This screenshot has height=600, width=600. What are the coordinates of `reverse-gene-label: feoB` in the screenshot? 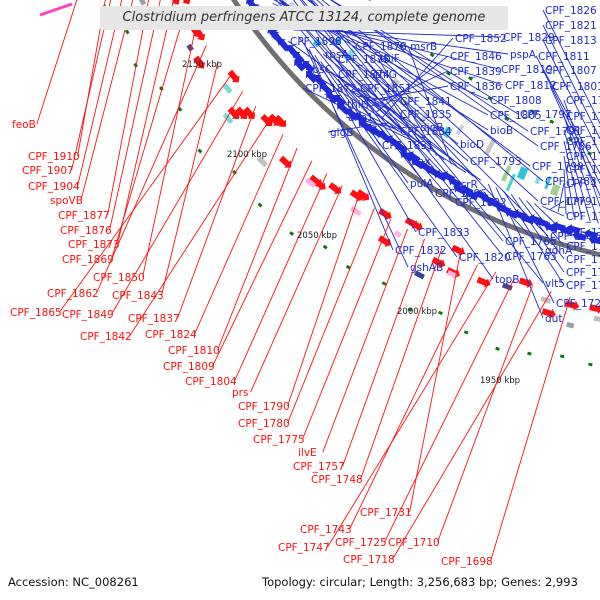 It's located at (24, 125).